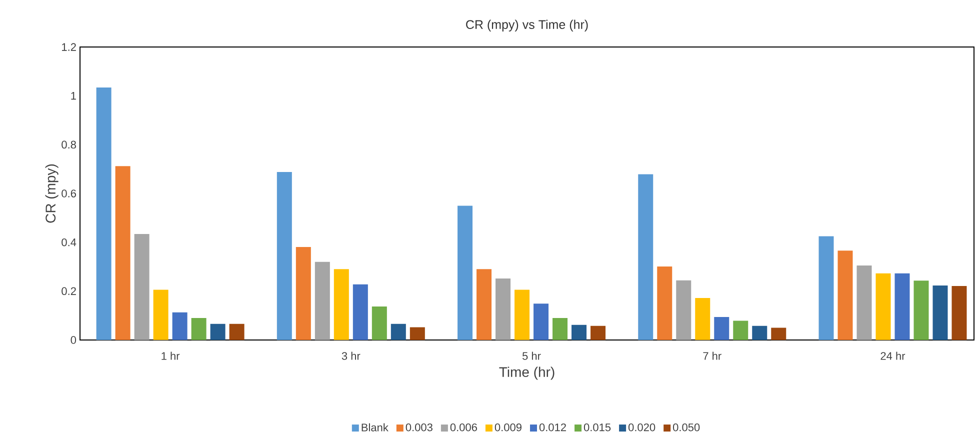 This screenshot has width=976, height=441. Describe the element at coordinates (69, 194) in the screenshot. I see `y-tick-label: 0.6` at that location.